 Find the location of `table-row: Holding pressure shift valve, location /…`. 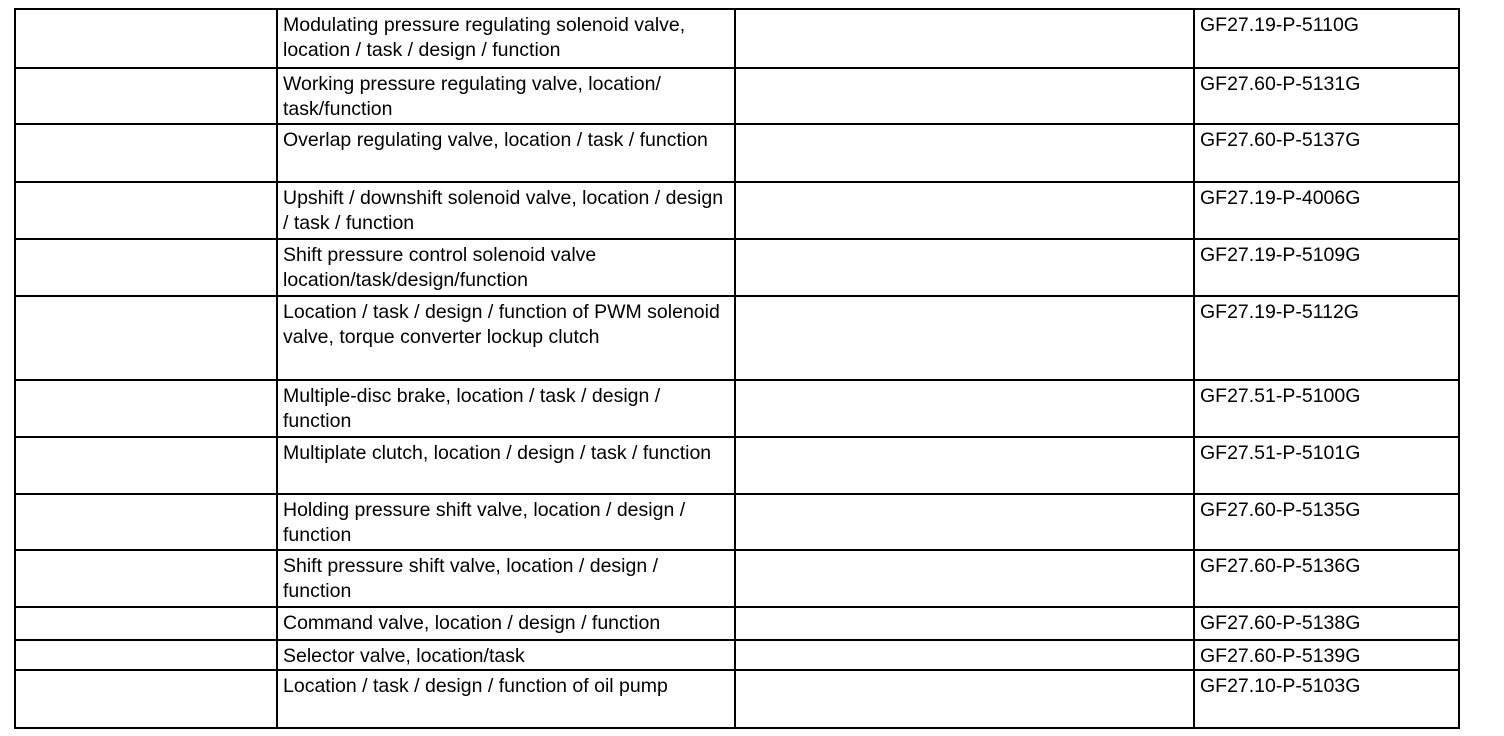

table-row: Holding pressure shift valve, location /… is located at coordinates (737, 522).